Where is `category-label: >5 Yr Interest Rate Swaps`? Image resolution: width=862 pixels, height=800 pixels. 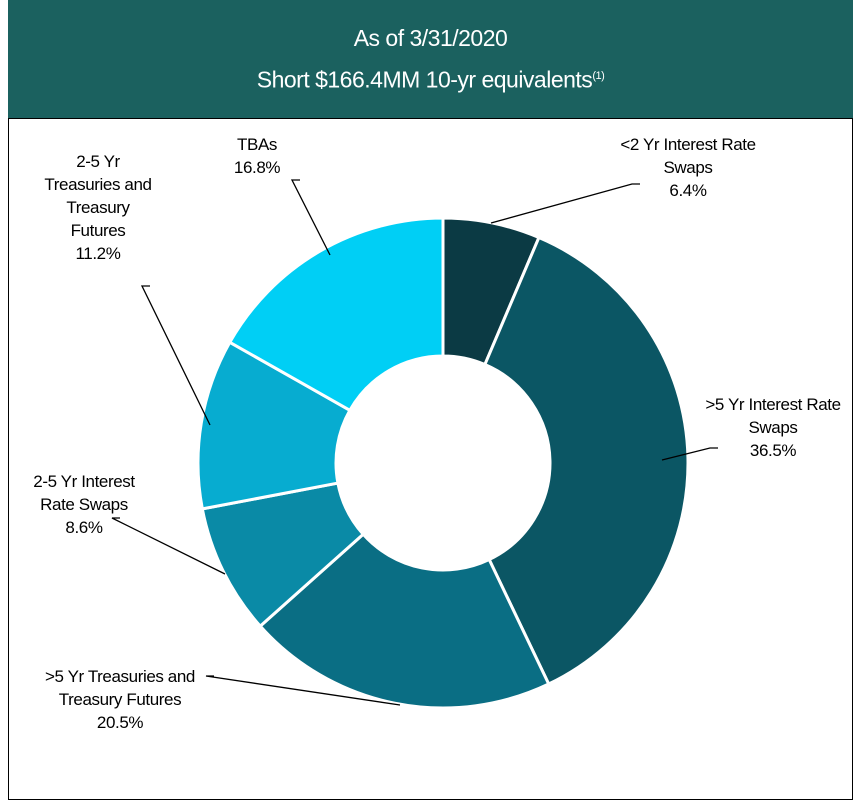 category-label: >5 Yr Interest Rate Swaps is located at coordinates (773, 416).